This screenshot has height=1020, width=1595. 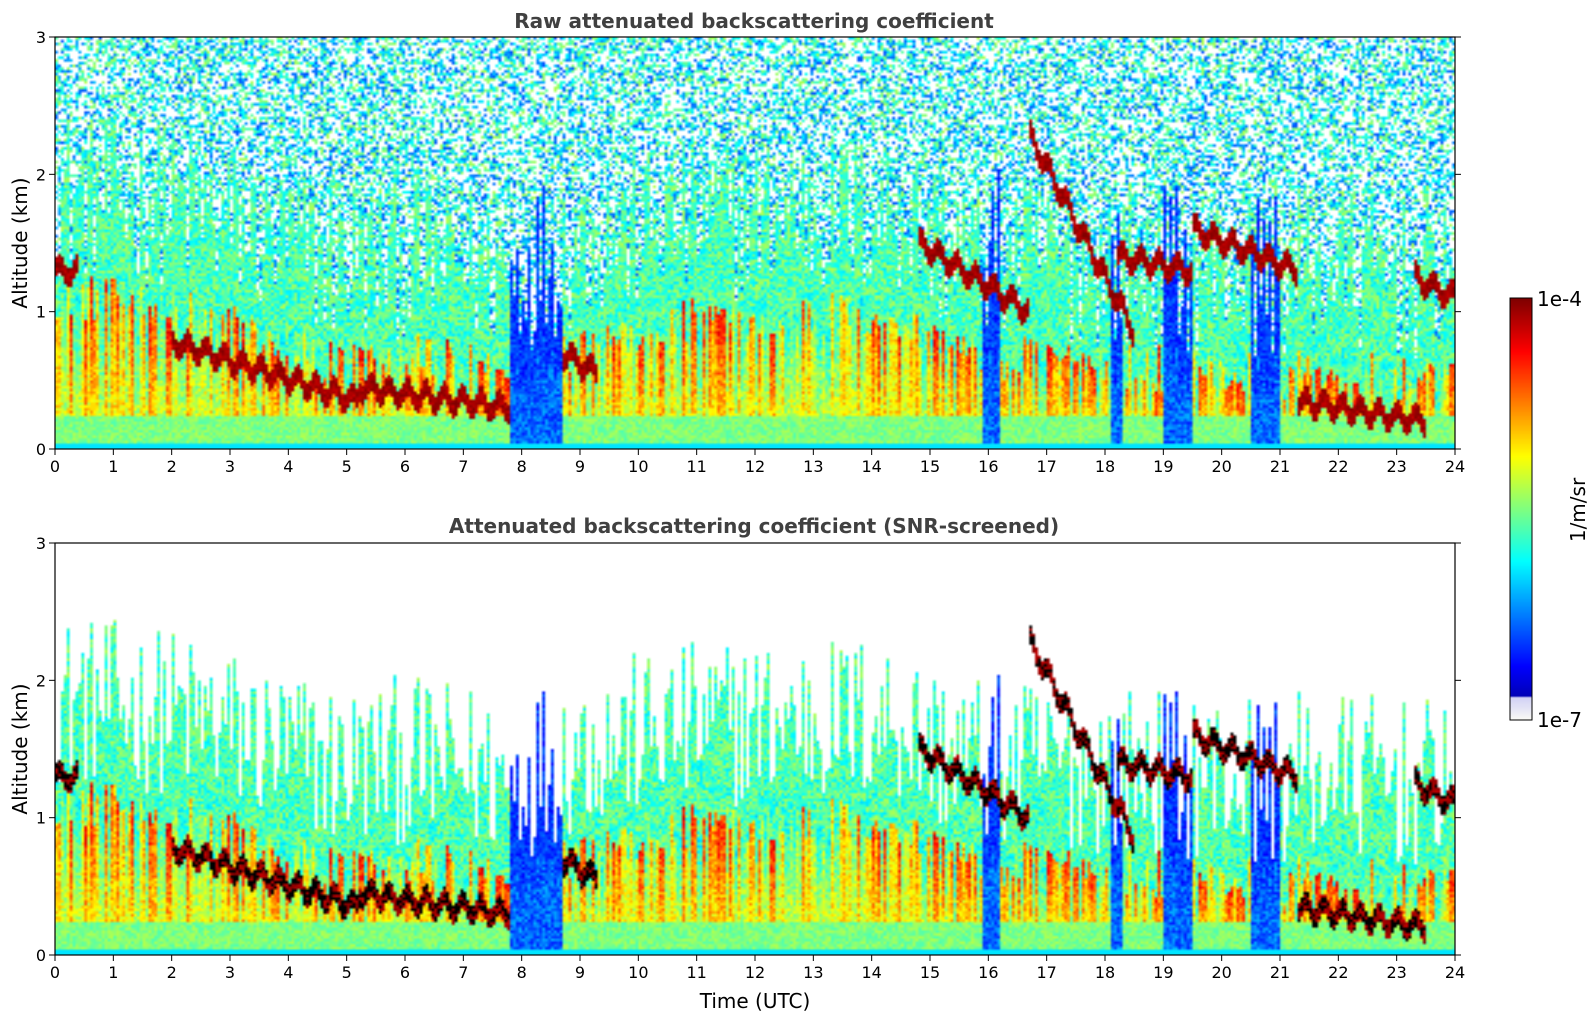 I want to click on colorbar-gradient, so click(x=1521, y=509).